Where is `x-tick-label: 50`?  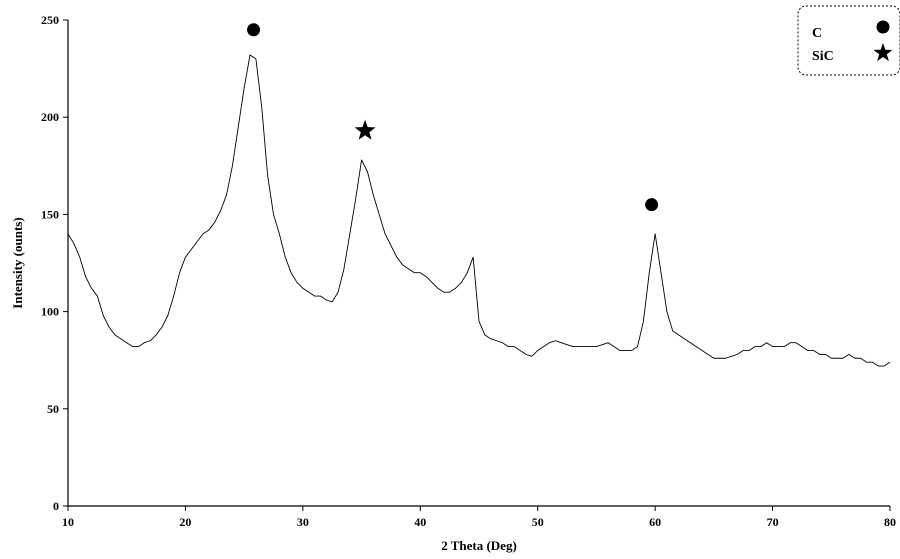
x-tick-label: 50 is located at coordinates (538, 522).